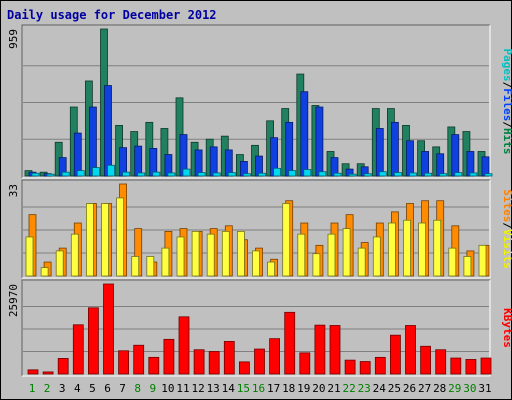  Describe the element at coordinates (506, 141) in the screenshot. I see `legend-entry: Hits` at that location.